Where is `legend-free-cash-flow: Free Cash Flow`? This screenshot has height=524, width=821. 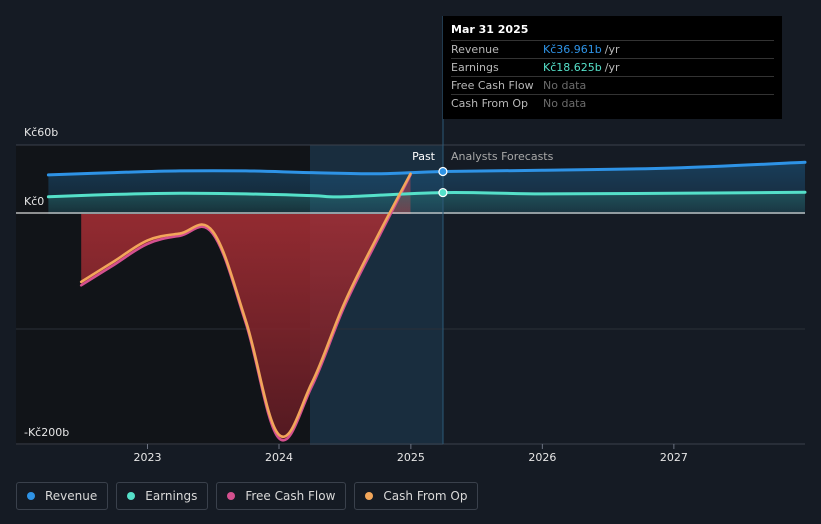 legend-free-cash-flow: Free Cash Flow is located at coordinates (281, 496).